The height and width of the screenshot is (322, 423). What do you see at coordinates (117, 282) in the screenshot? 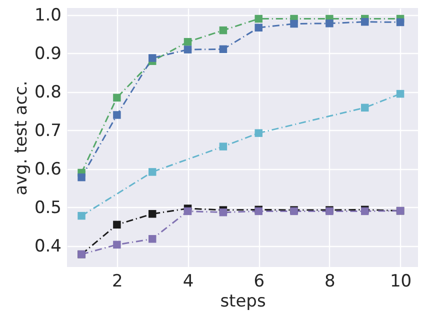
I see `x-tick-label: 2` at bounding box center [117, 282].